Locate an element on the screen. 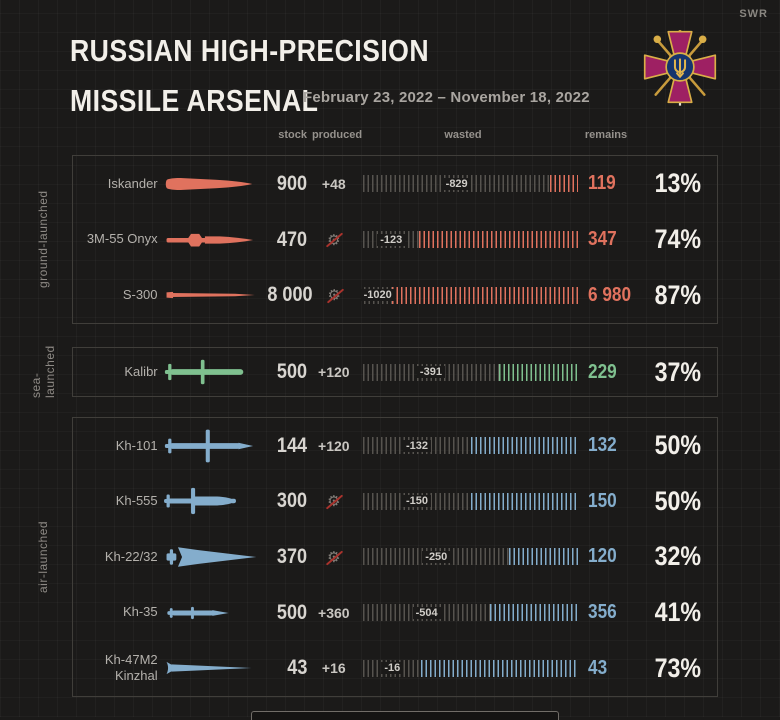  wasted-value: -1020 is located at coordinates (377, 295).